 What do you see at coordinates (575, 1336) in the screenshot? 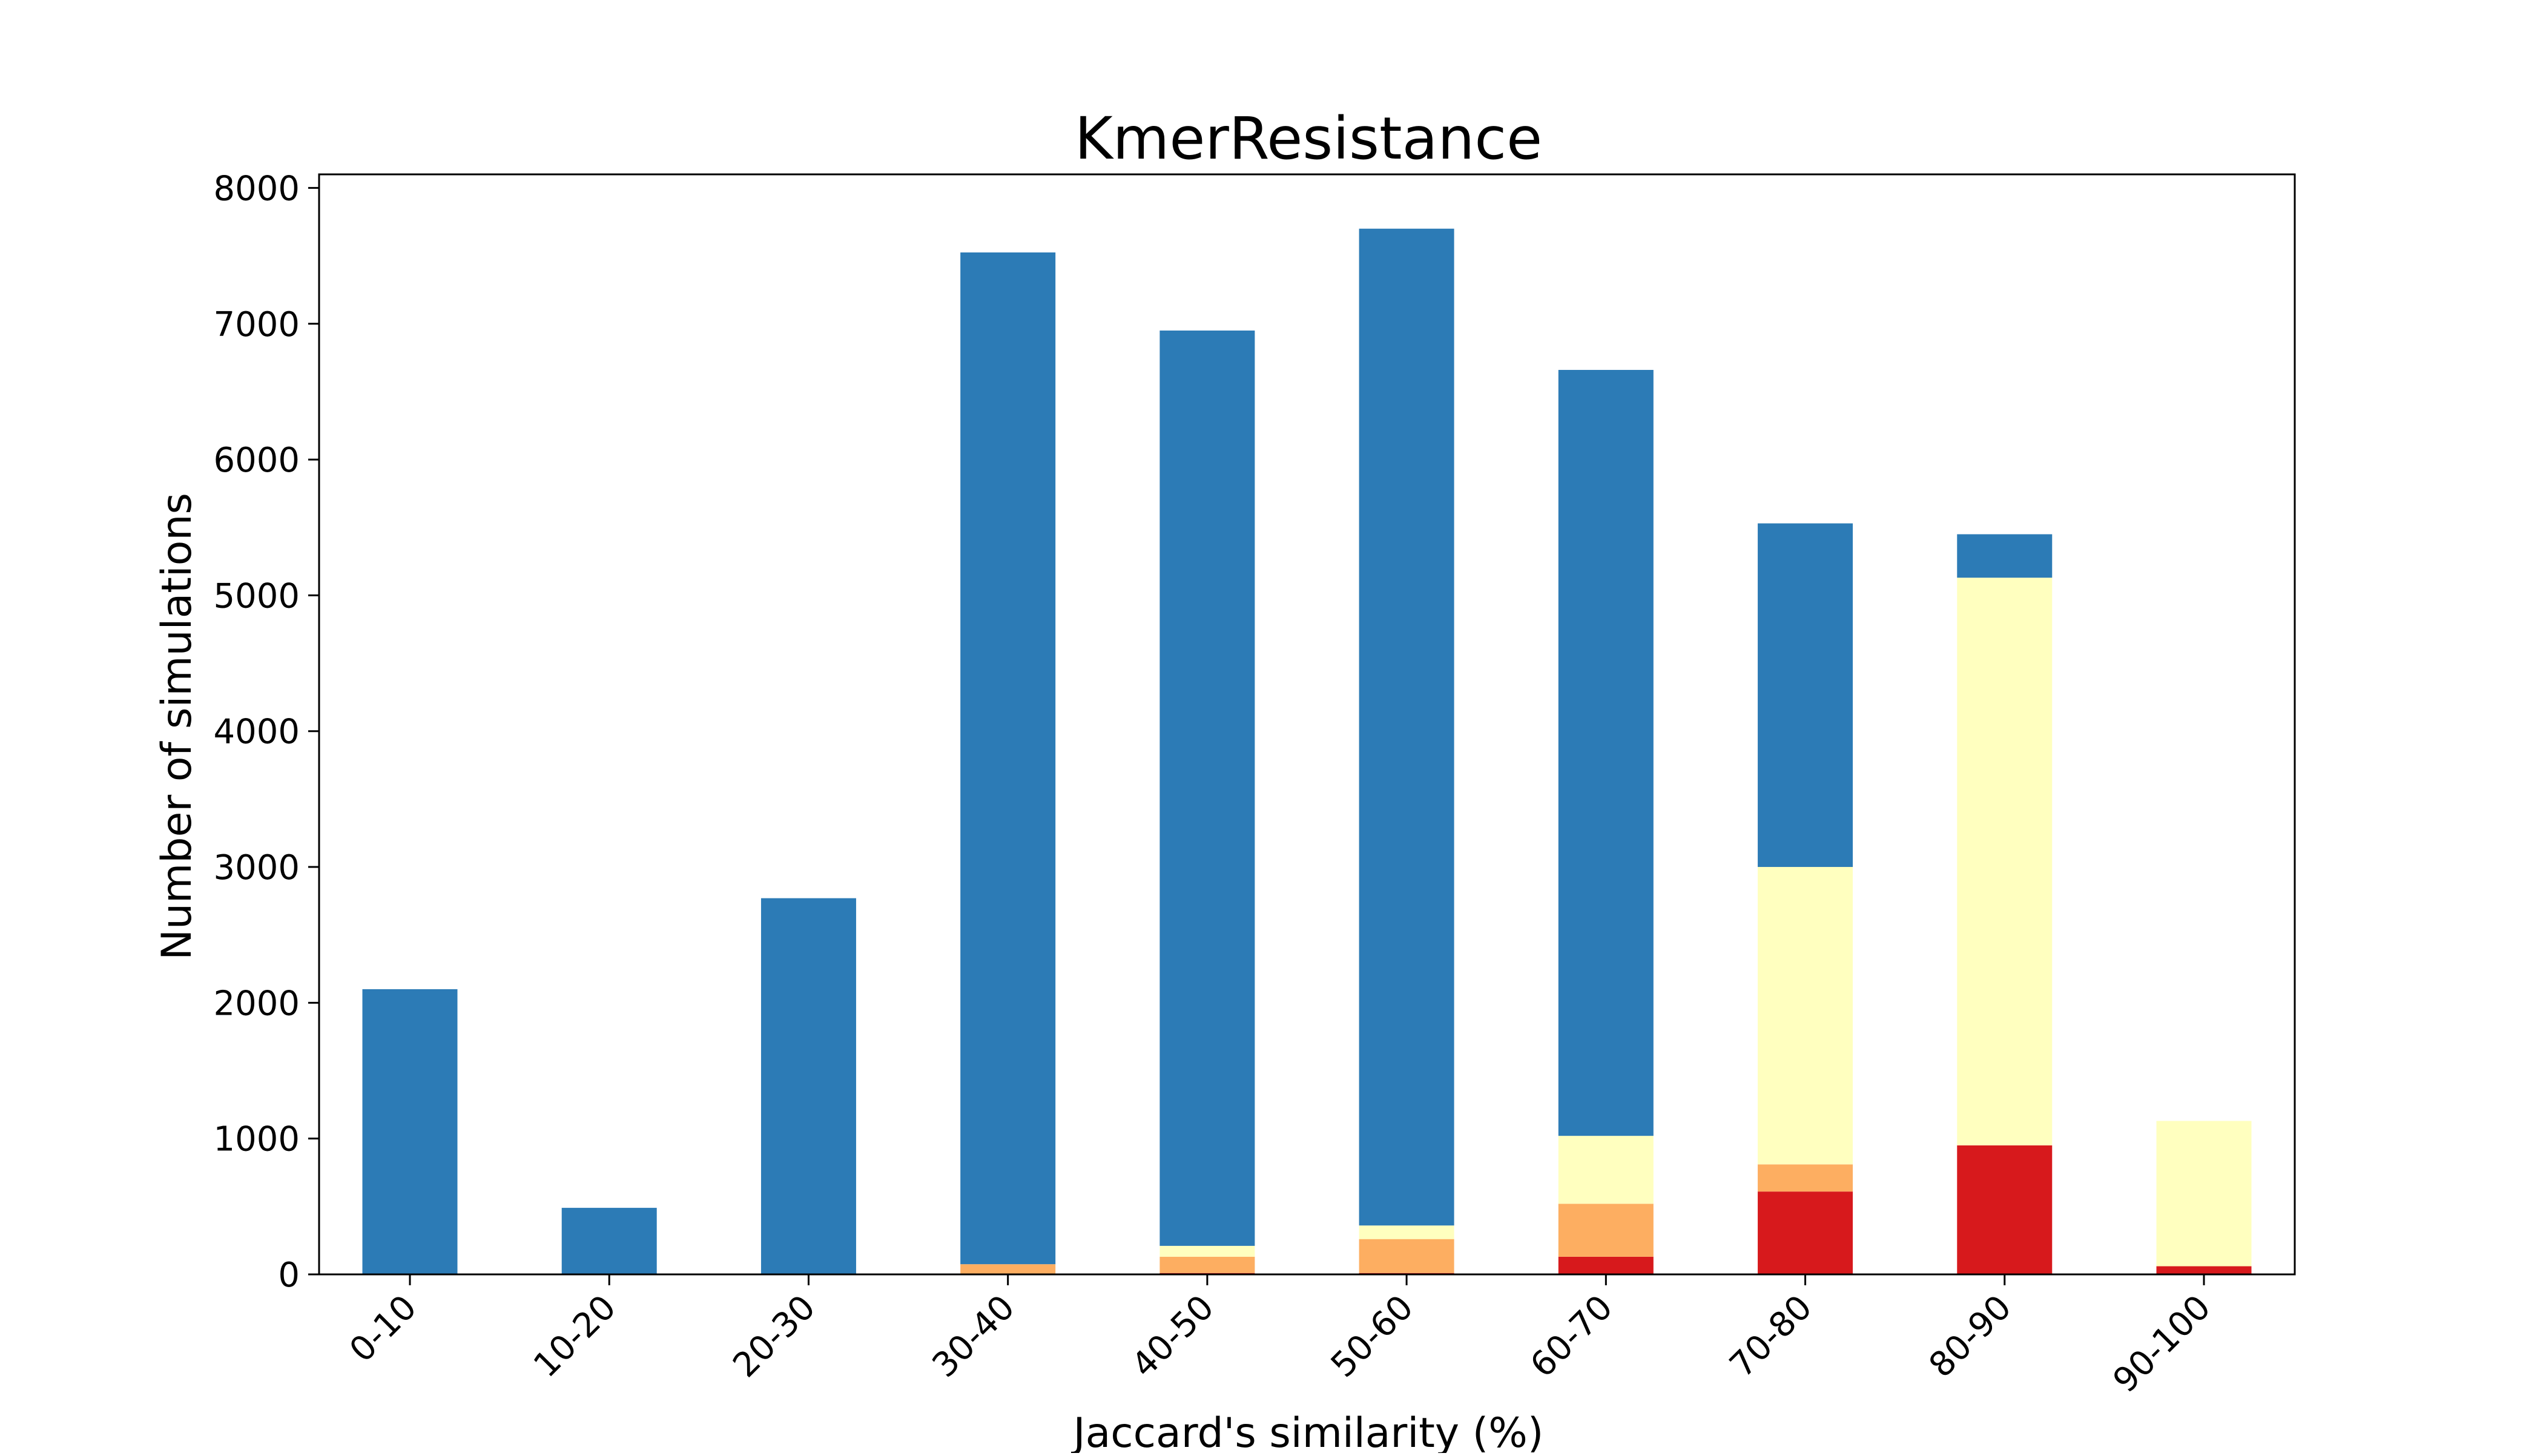
I see `x-tick-label: 10-20` at bounding box center [575, 1336].